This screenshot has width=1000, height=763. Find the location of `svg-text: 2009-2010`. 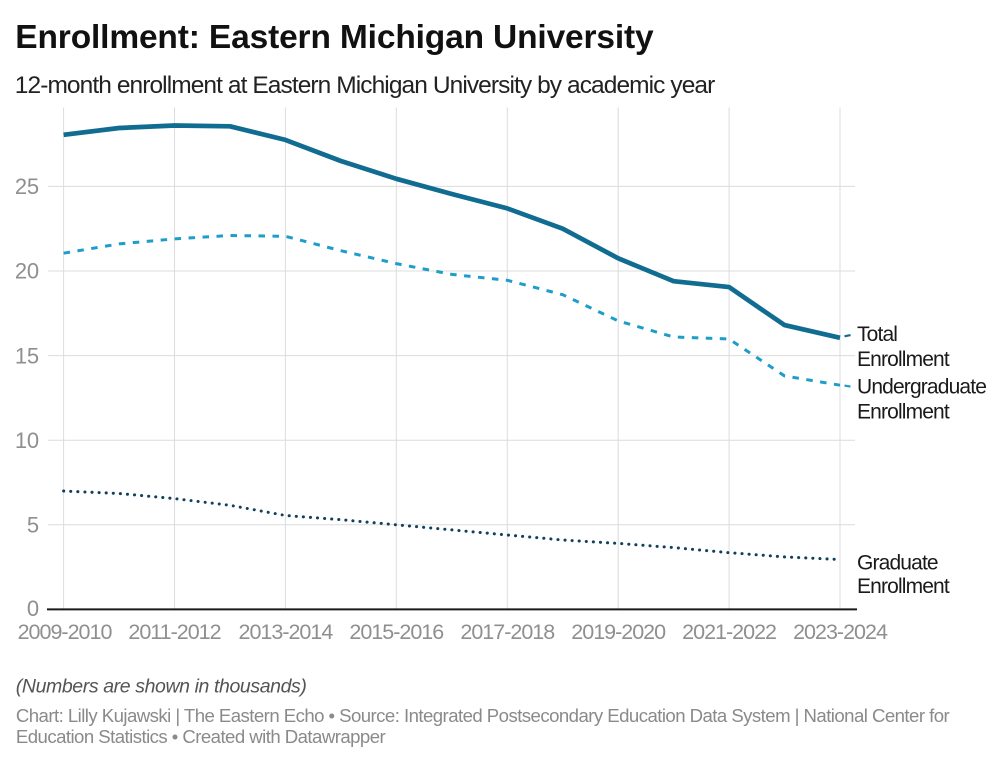

svg-text: 2009-2010 is located at coordinates (65, 632).